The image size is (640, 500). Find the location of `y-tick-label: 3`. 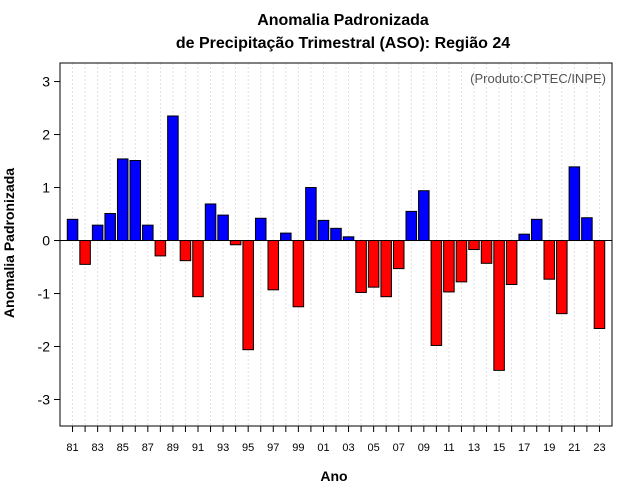

y-tick-label: 3 is located at coordinates (46, 82).